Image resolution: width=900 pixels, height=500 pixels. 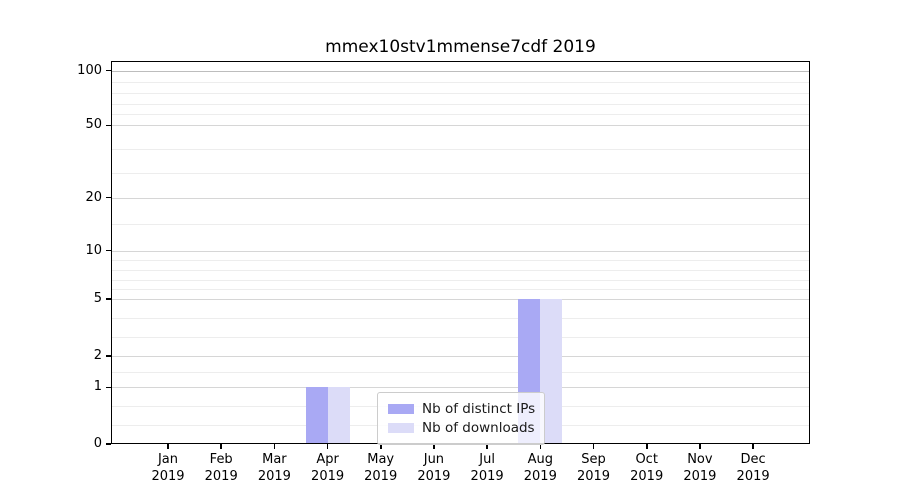 I want to click on x-tick-month: Jul, so click(x=487, y=459).